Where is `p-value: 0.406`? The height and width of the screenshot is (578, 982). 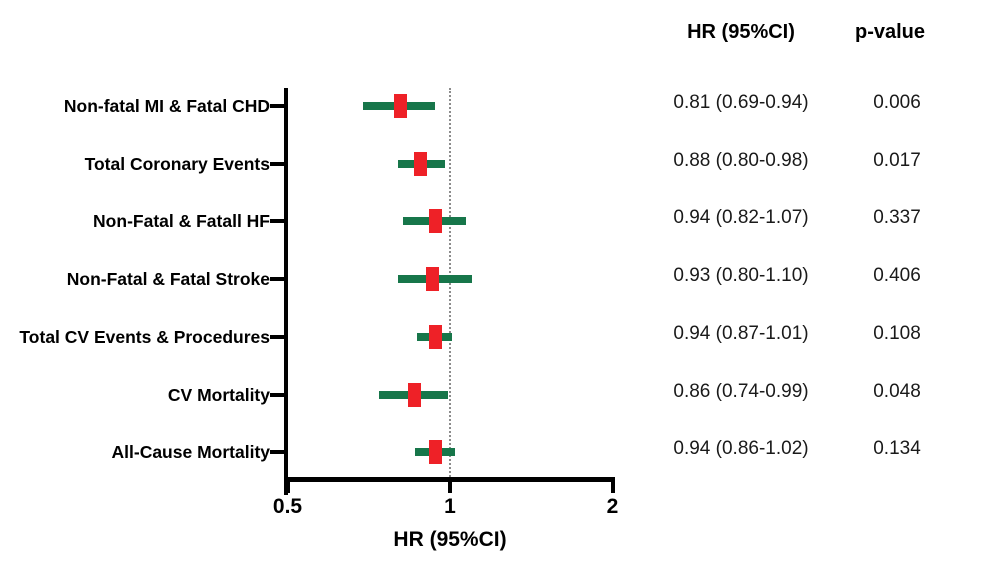 p-value: 0.406 is located at coordinates (897, 276).